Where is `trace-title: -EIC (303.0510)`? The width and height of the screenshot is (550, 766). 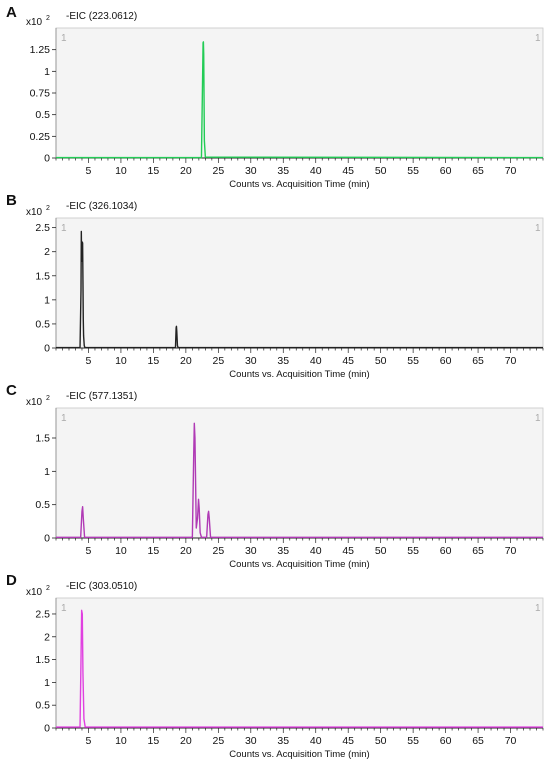
trace-title: -EIC (303.0510) is located at coordinates (101, 586).